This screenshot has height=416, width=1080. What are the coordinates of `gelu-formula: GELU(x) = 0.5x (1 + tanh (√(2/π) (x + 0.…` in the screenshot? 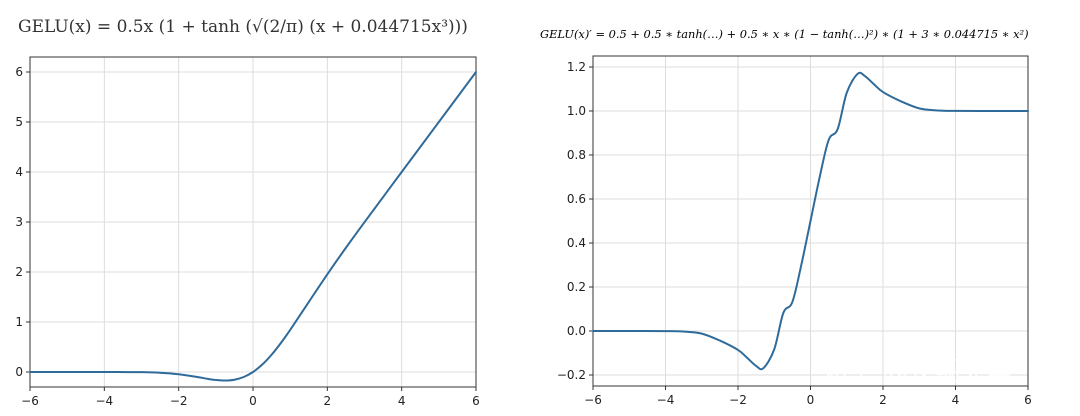 It's located at (243, 27).